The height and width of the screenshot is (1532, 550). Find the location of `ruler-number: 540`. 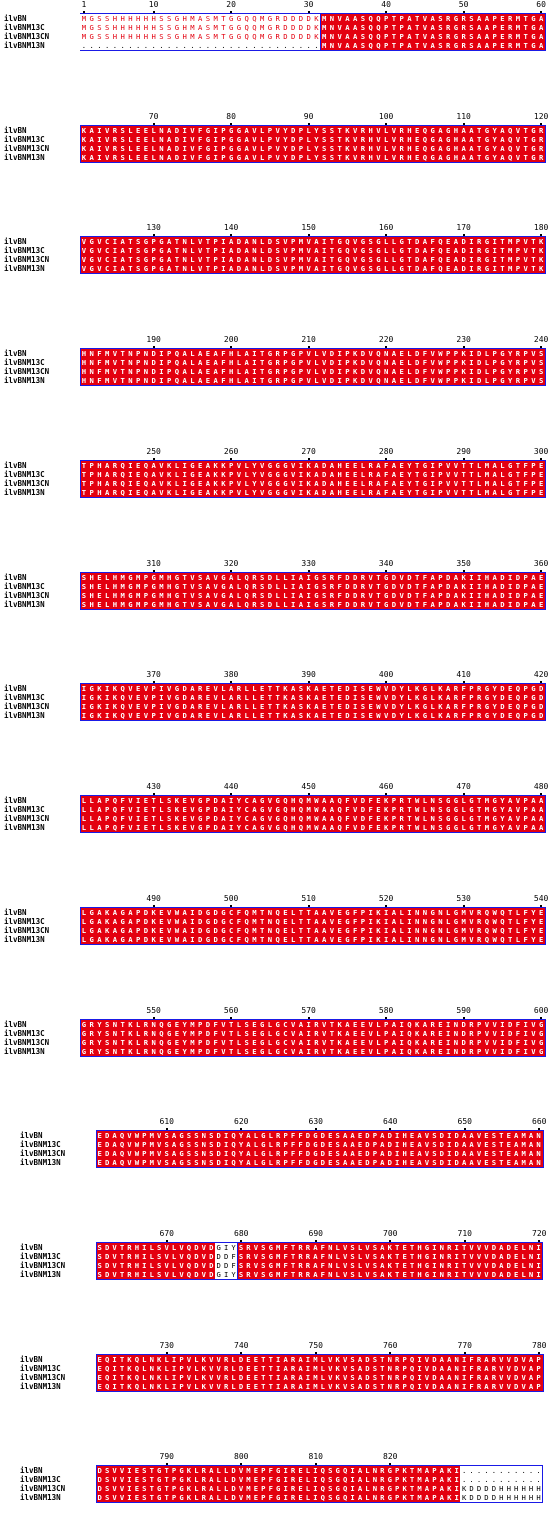

ruler-number: 540 is located at coordinates (541, 898).